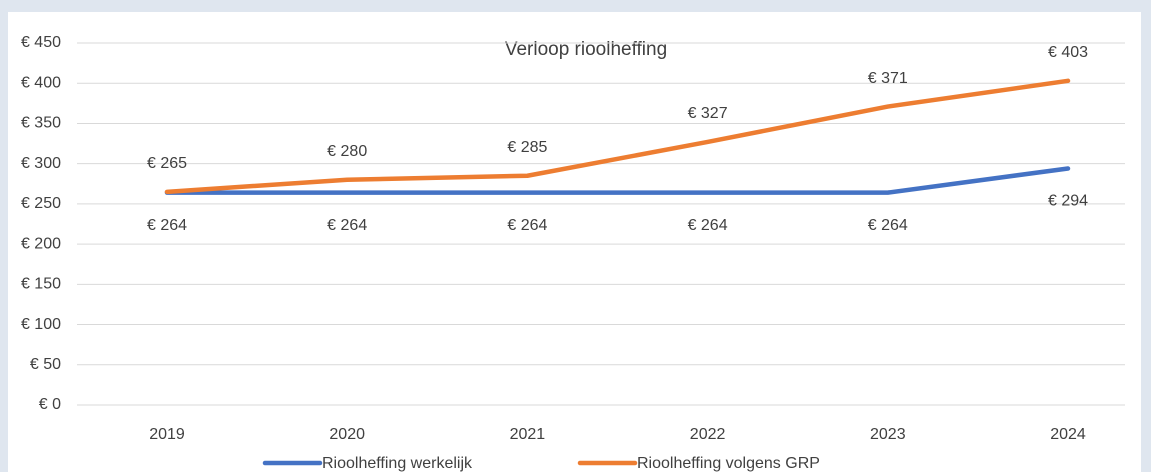 The image size is (1151, 472). Describe the element at coordinates (347, 434) in the screenshot. I see `x-tick-label: 2020` at that location.